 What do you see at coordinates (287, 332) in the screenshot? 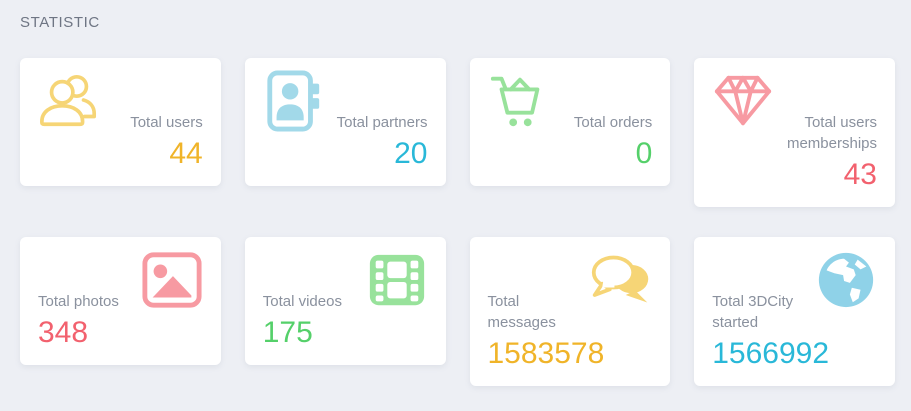
I see `stat-card-value: 175` at bounding box center [287, 332].